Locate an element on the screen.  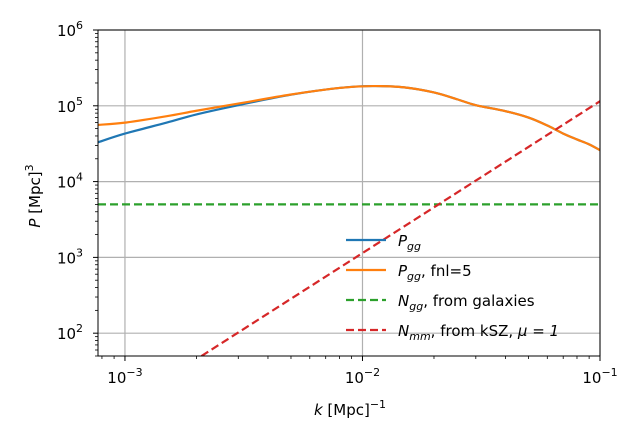
x-tick-label-exponent: −3 is located at coordinates (134, 372).